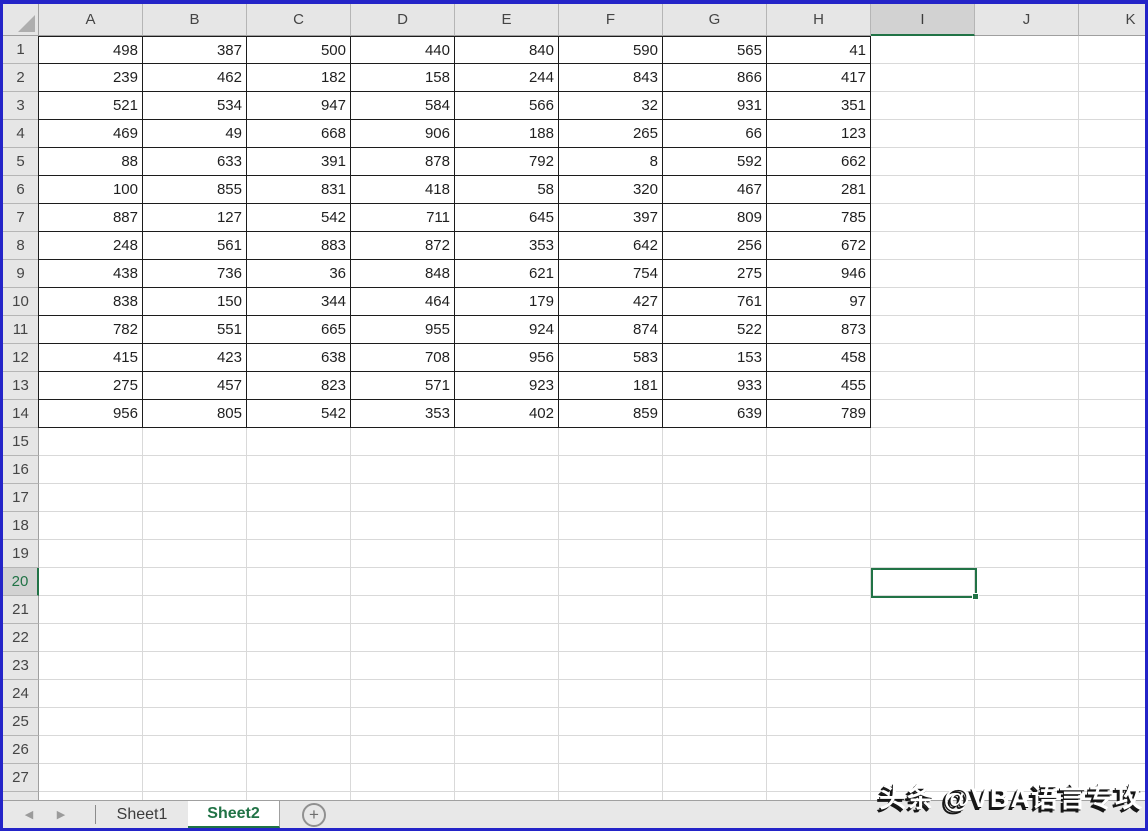 The width and height of the screenshot is (1148, 831). Describe the element at coordinates (91, 582) in the screenshot. I see `cell-A20` at that location.